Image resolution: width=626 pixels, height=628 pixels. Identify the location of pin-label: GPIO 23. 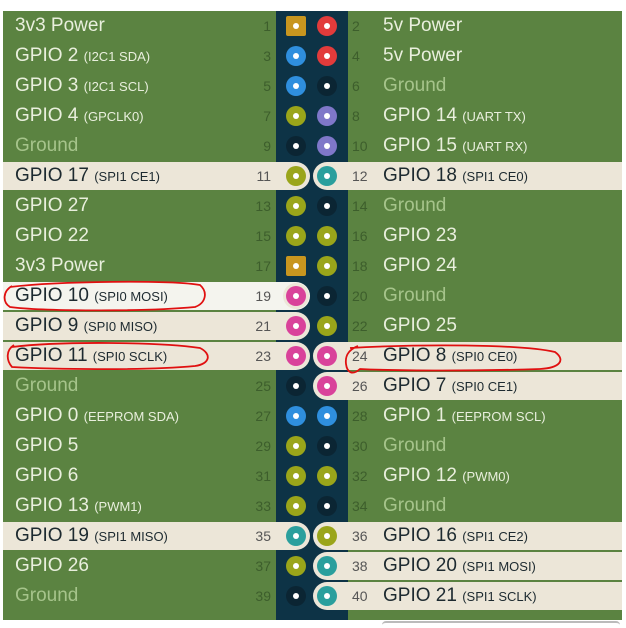
(420, 236).